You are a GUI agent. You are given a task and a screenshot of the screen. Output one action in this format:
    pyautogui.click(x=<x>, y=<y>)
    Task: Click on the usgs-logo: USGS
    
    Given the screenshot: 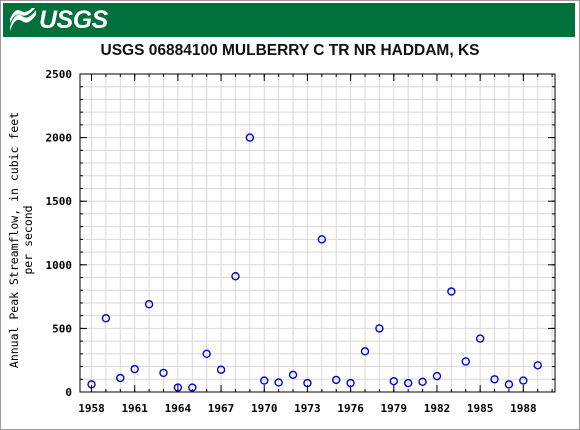 What is the action you would take?
    pyautogui.click(x=58, y=19)
    